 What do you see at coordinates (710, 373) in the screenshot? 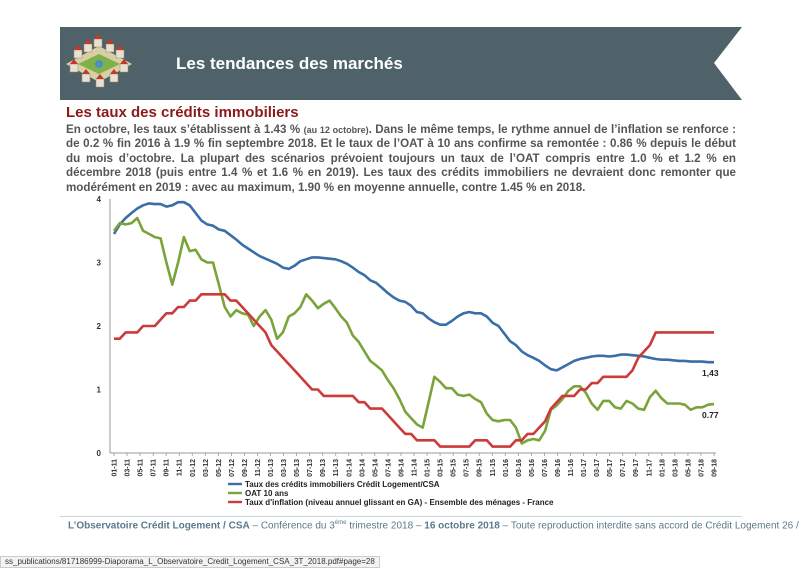
I see `series-end-label: 1,43` at bounding box center [710, 373].